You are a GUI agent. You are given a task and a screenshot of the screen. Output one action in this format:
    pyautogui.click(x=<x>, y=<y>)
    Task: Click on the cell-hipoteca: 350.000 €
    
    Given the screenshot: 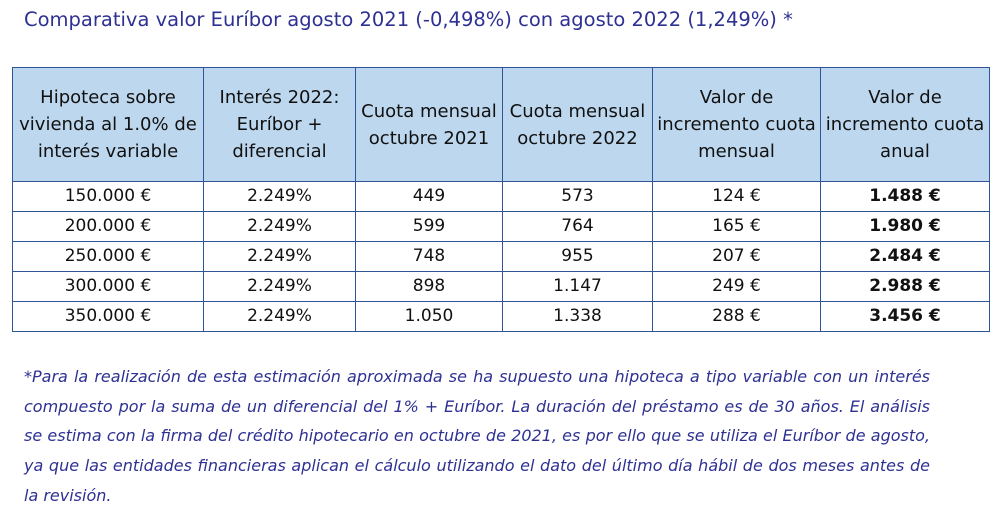 What is the action you would take?
    pyautogui.click(x=108, y=316)
    